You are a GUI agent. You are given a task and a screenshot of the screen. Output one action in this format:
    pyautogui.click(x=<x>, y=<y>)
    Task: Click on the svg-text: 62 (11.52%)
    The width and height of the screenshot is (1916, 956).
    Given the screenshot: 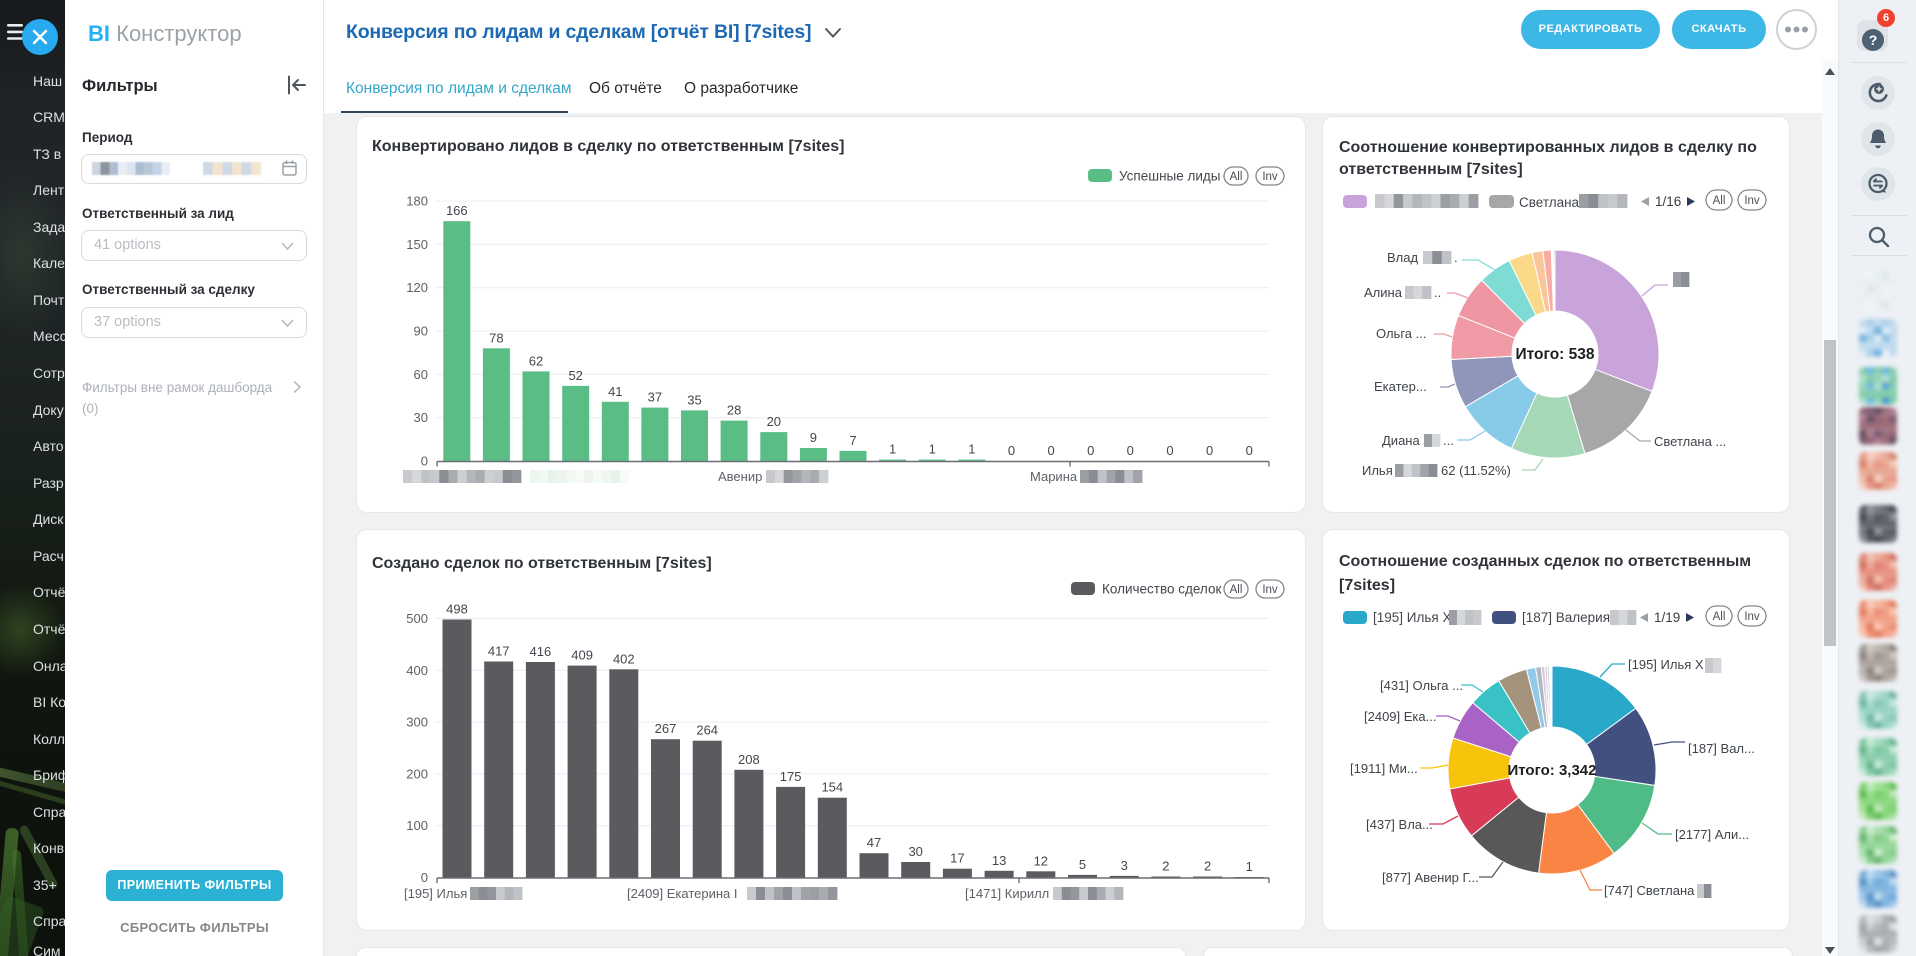 What is the action you would take?
    pyautogui.click(x=1476, y=470)
    